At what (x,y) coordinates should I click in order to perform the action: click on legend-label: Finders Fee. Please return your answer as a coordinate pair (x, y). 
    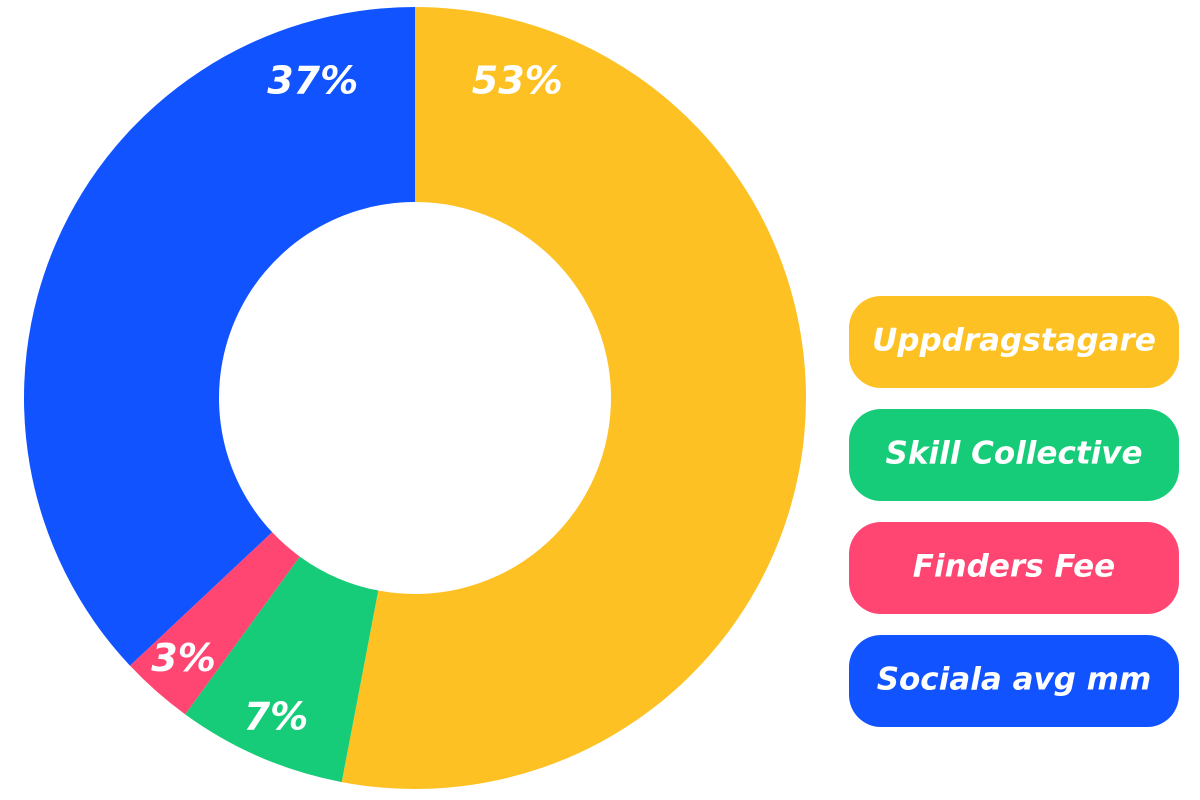
    Looking at the image, I should click on (1014, 567).